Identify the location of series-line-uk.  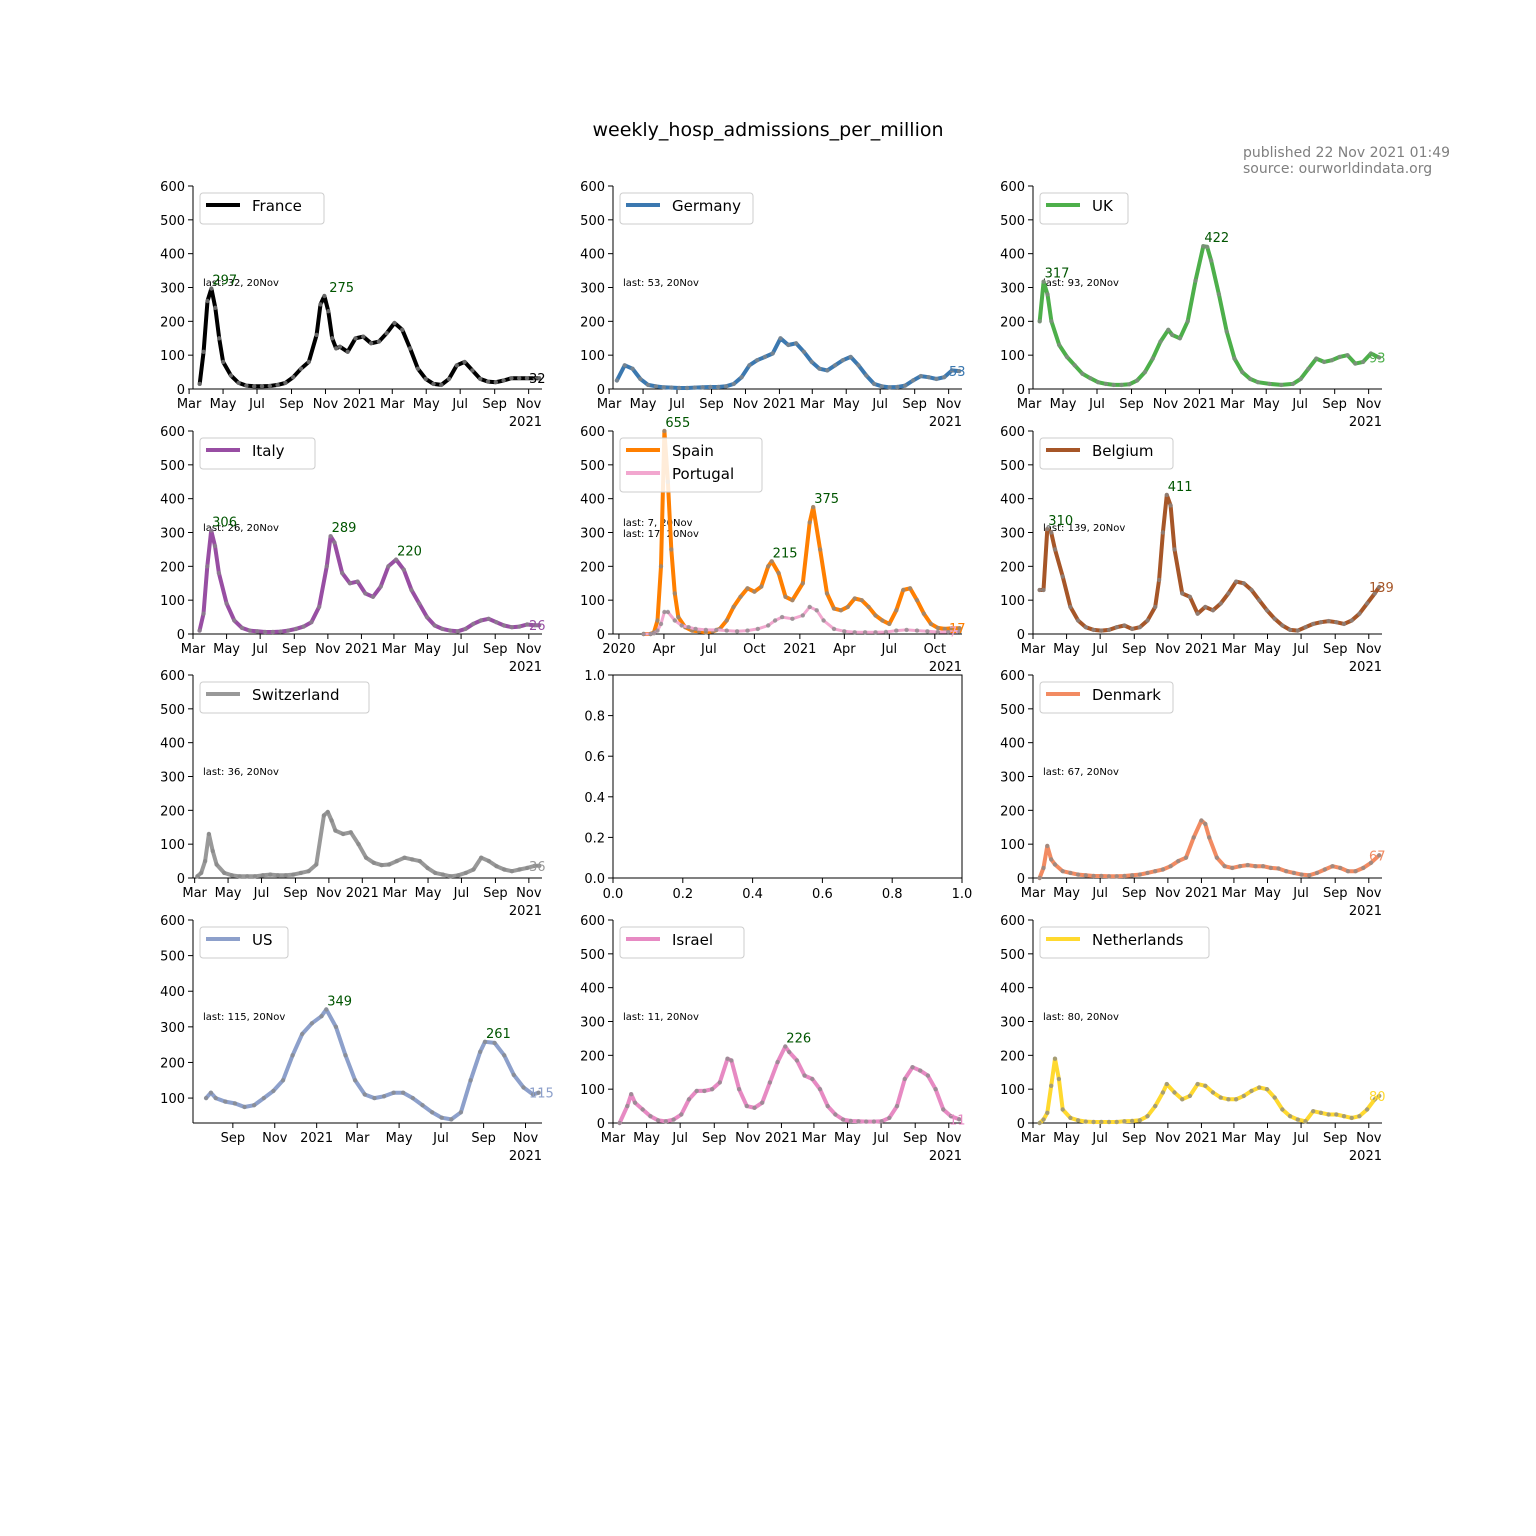
(1209, 315).